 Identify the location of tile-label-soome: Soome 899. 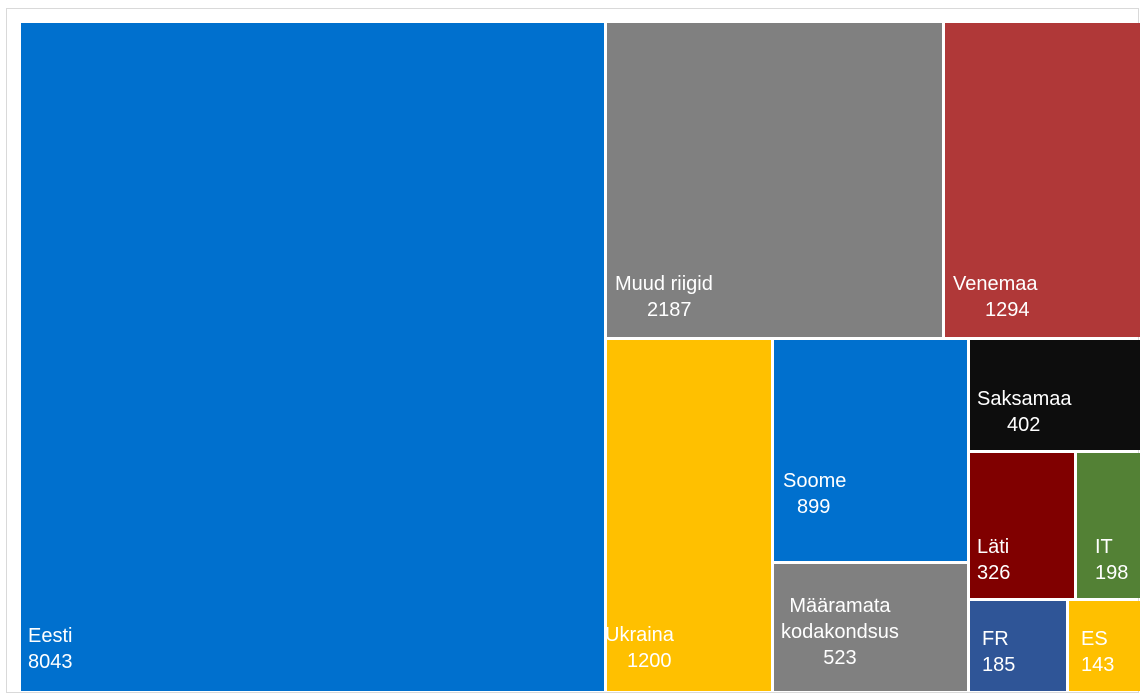
(814, 494).